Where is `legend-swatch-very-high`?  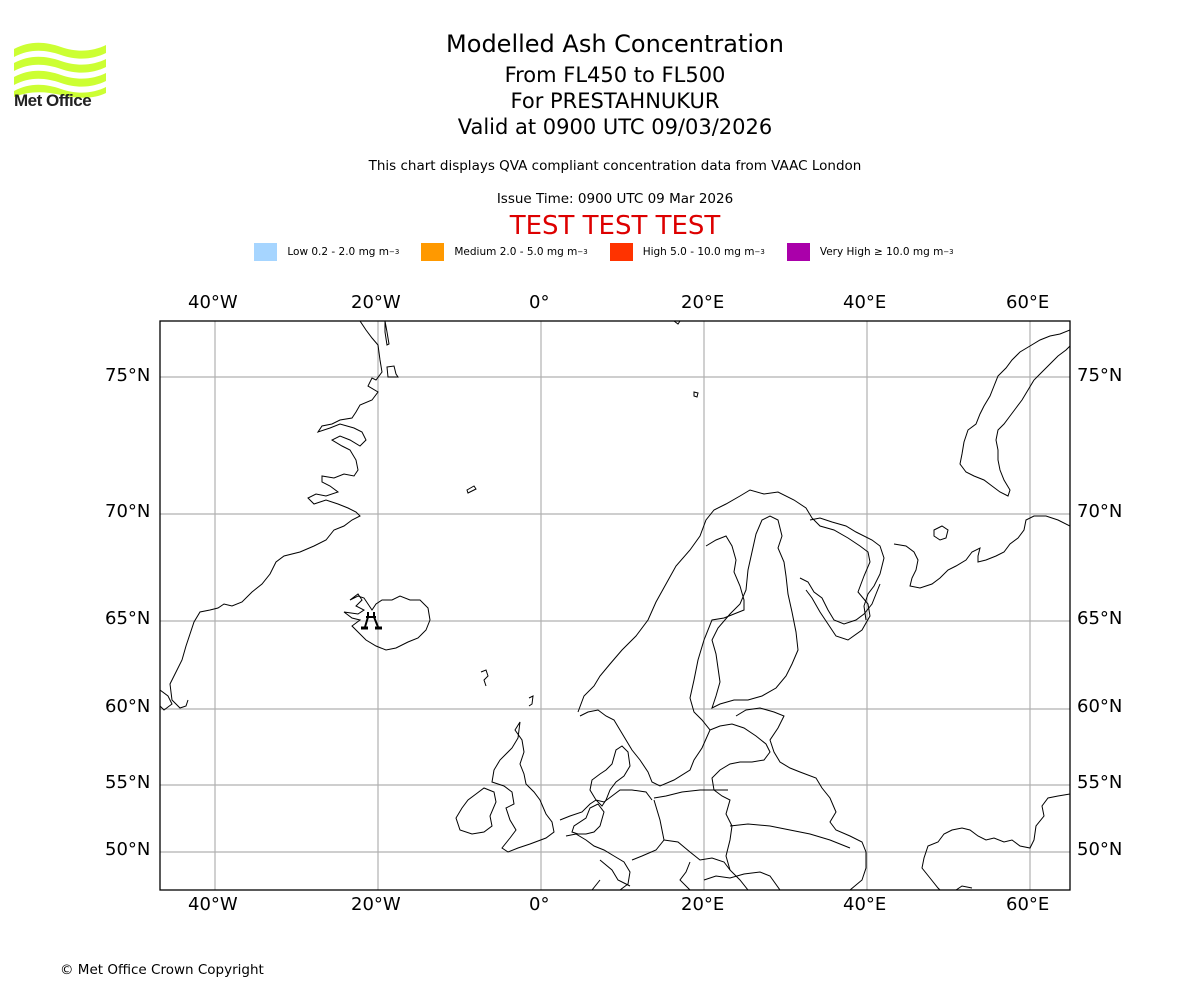 legend-swatch-very-high is located at coordinates (798, 252).